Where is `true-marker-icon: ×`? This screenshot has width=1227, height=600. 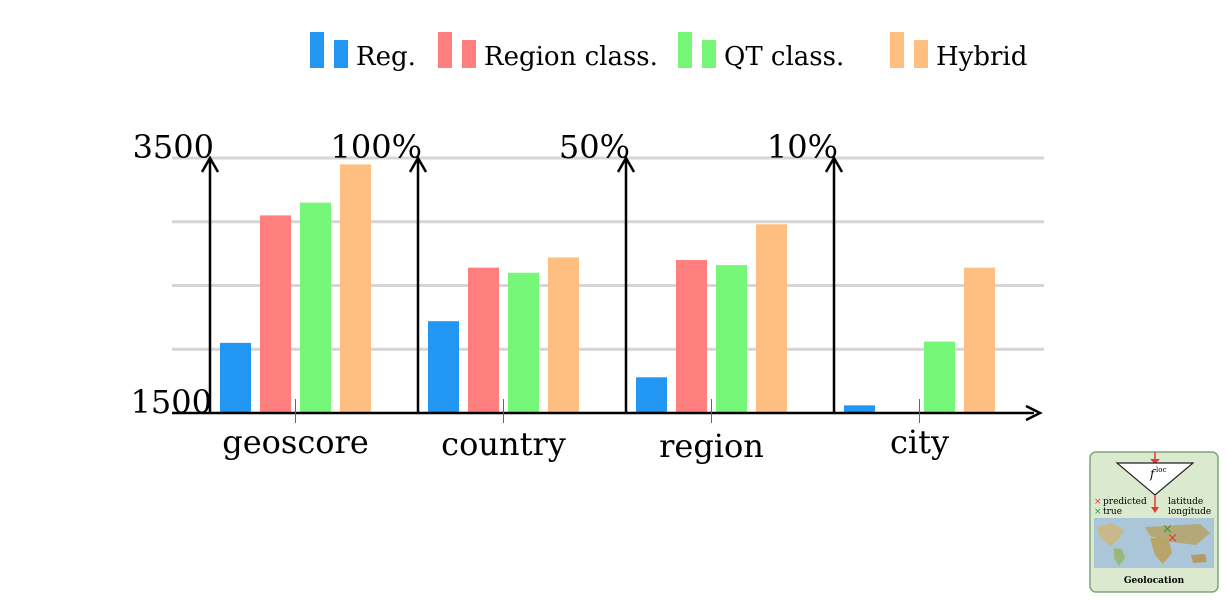
true-marker-icon: × is located at coordinates (1098, 512).